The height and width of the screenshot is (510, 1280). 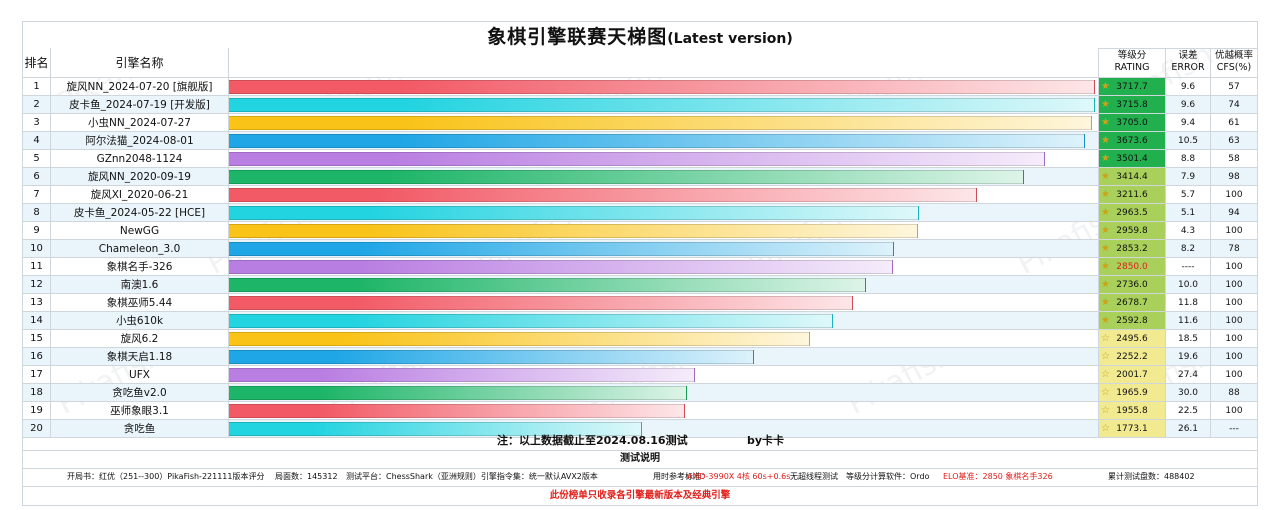 I want to click on header-error-en: ERROR, so click(x=1188, y=67).